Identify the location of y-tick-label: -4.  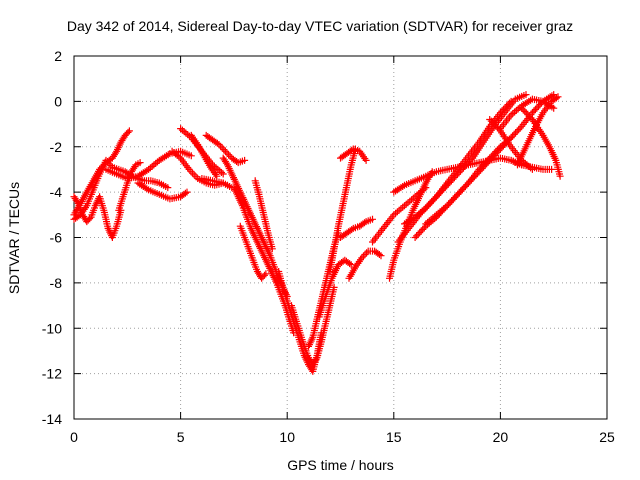
(56, 192).